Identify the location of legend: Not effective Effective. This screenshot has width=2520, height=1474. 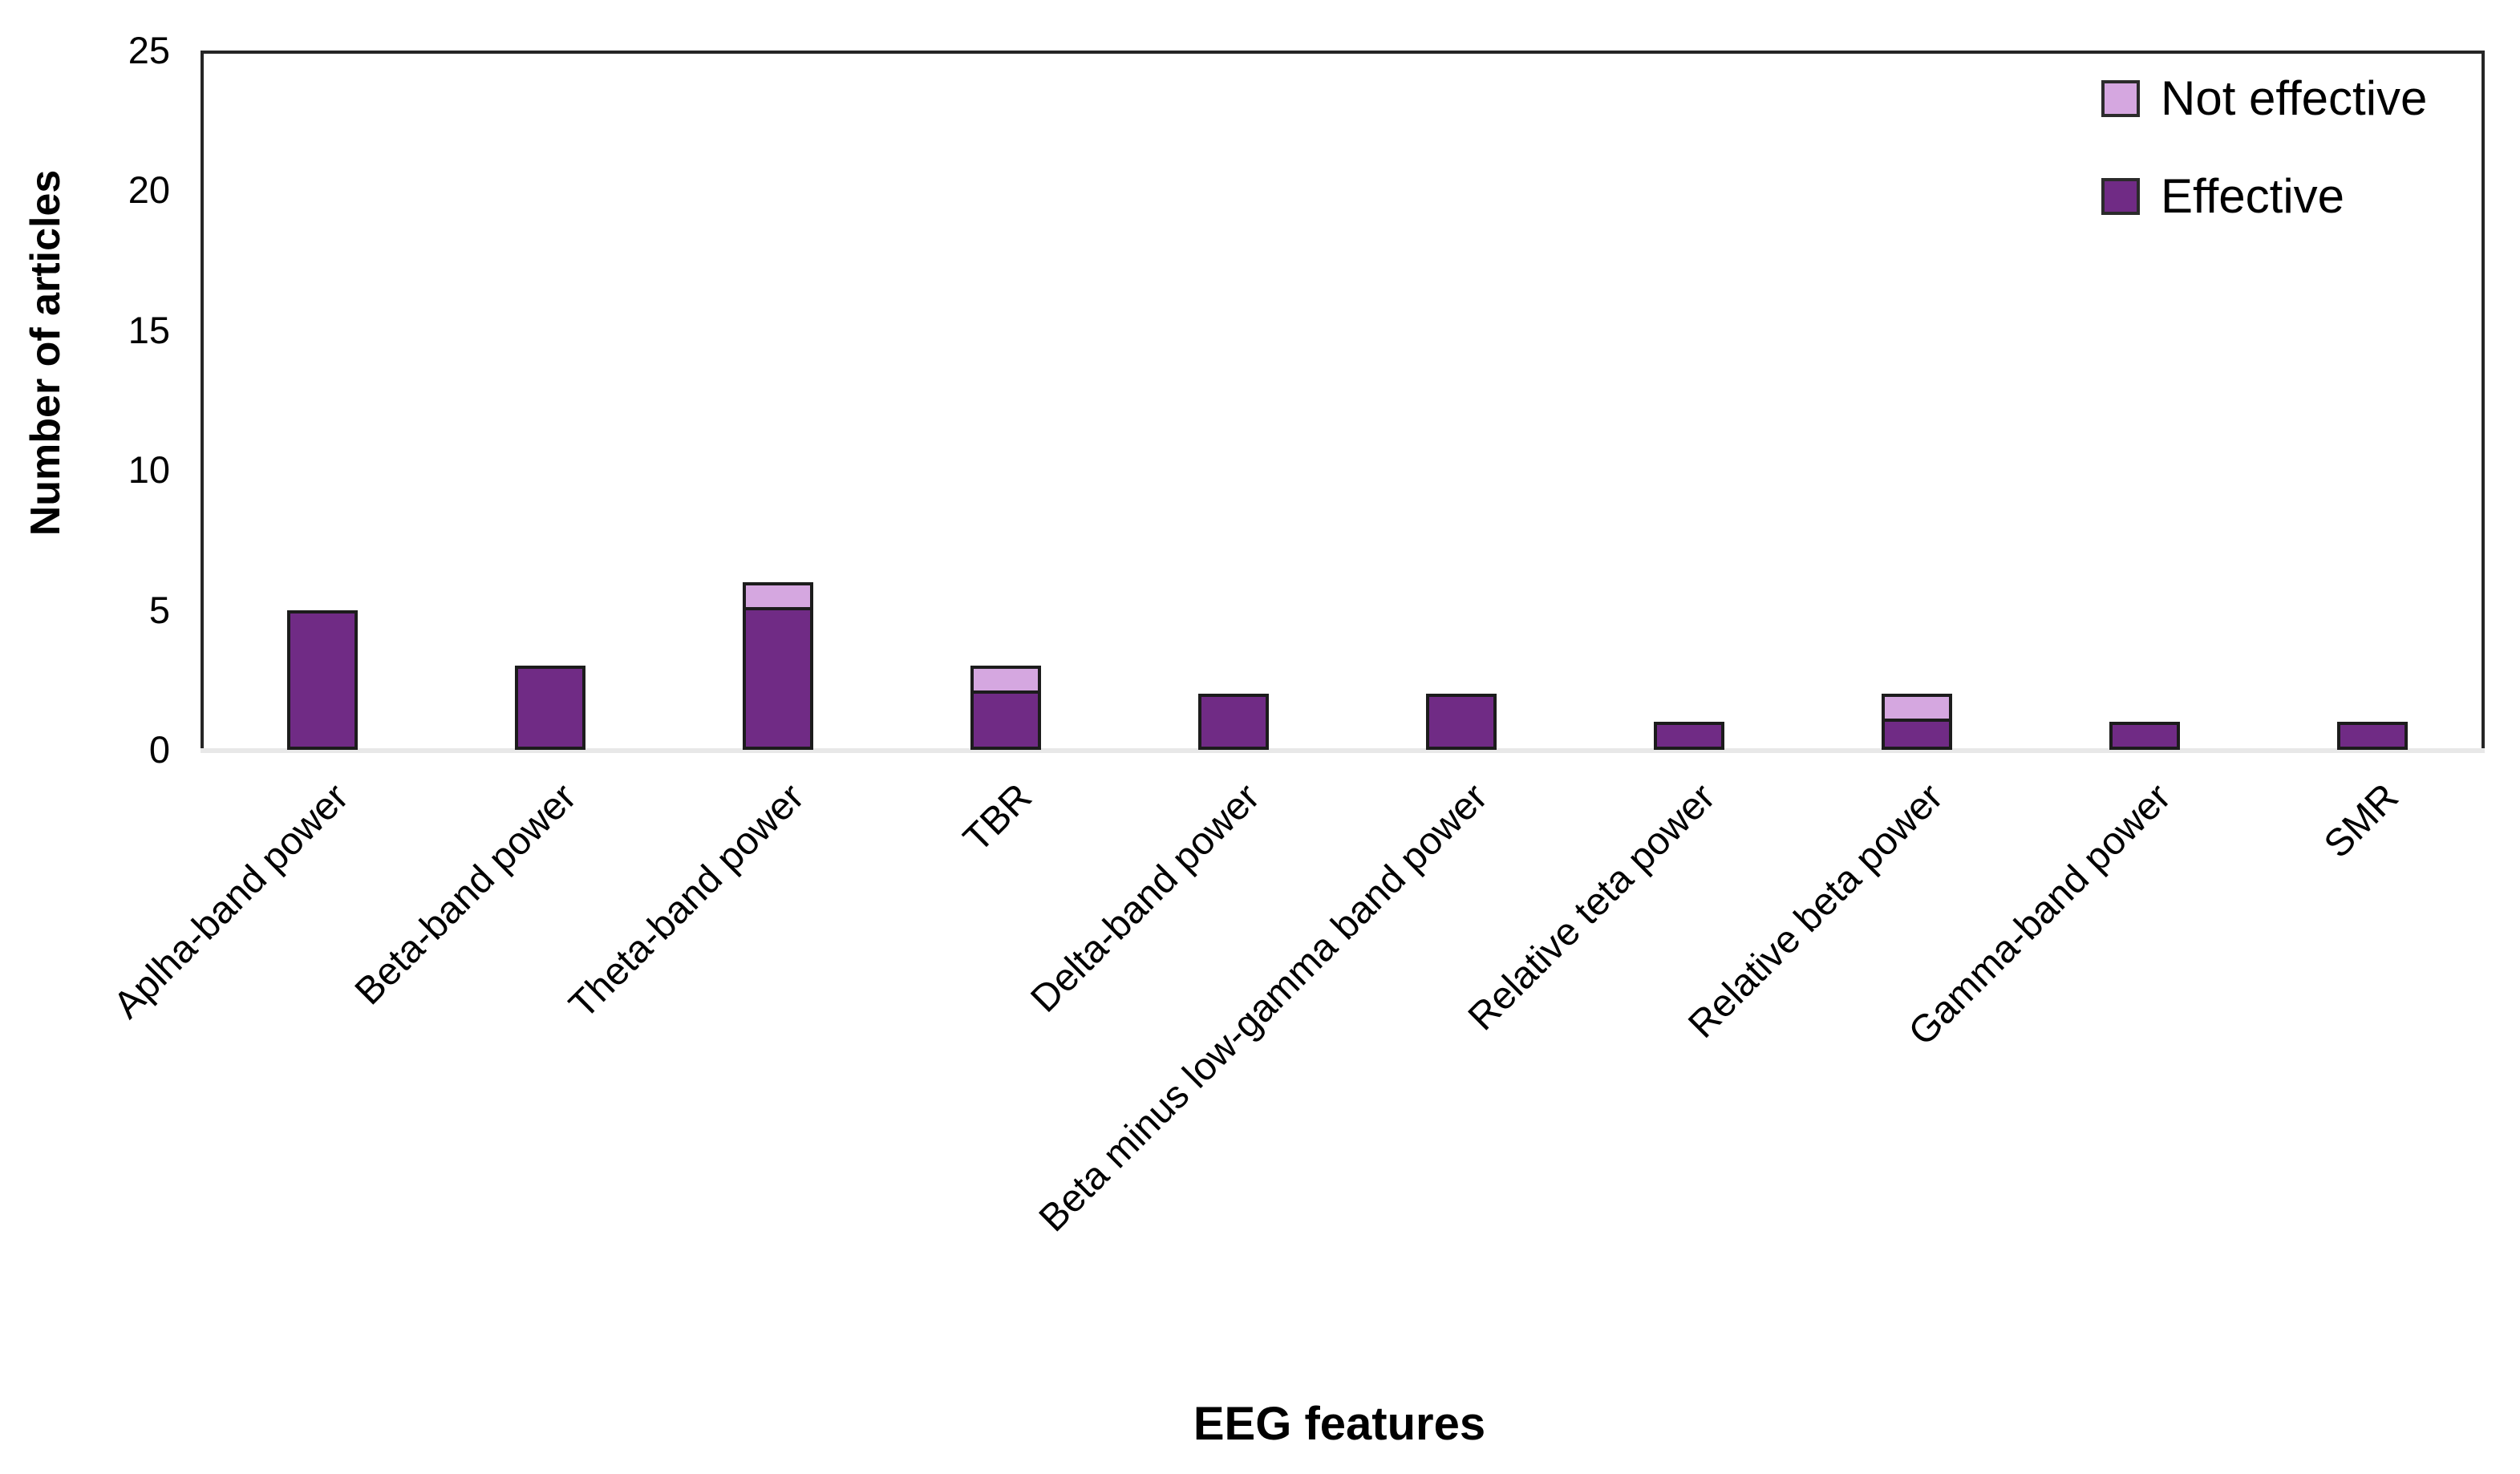
(2264, 162).